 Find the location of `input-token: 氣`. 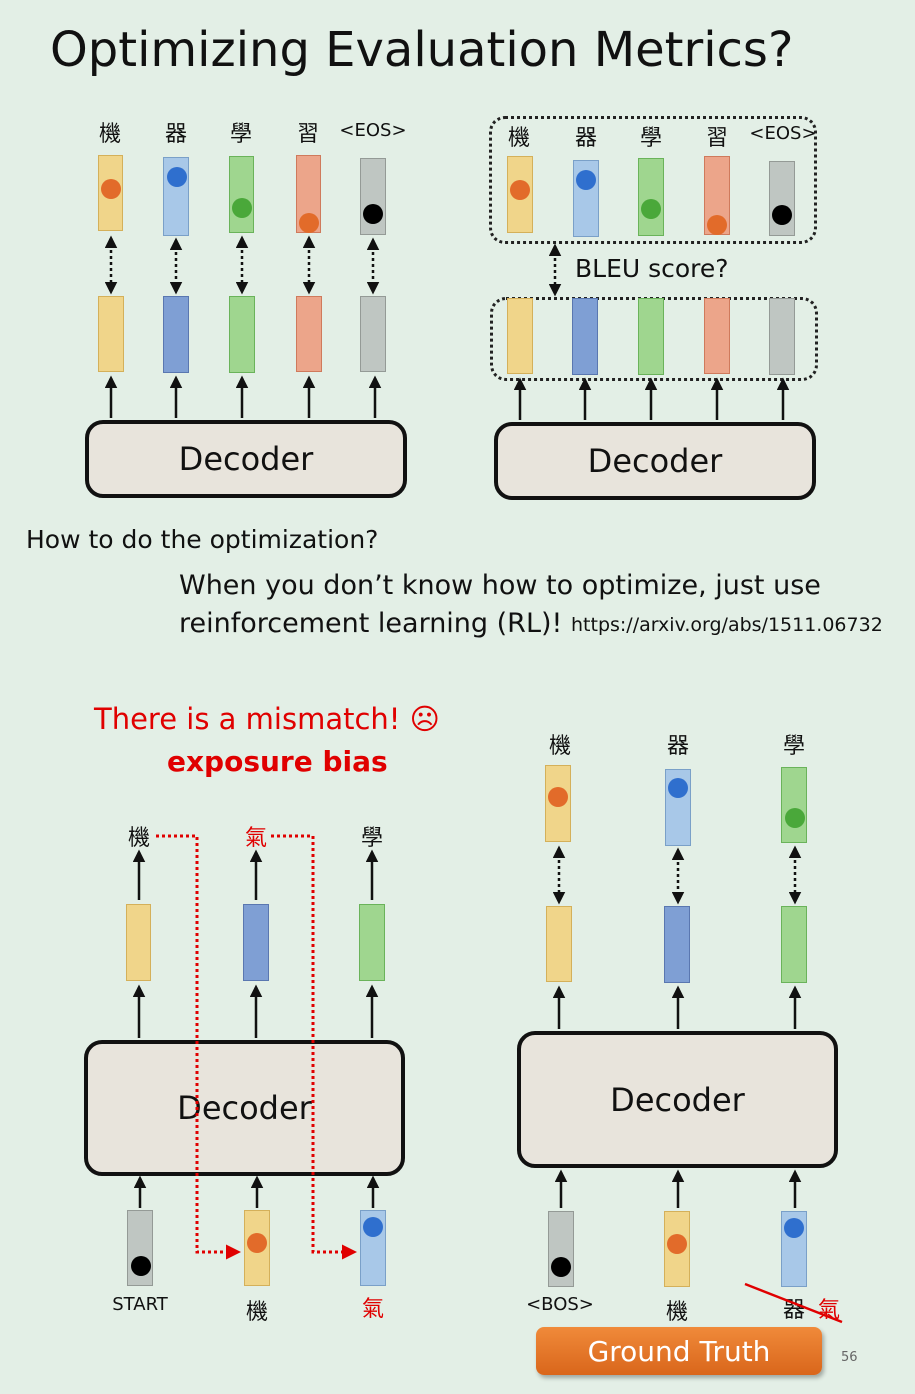

input-token: 氣 is located at coordinates (372, 1309).